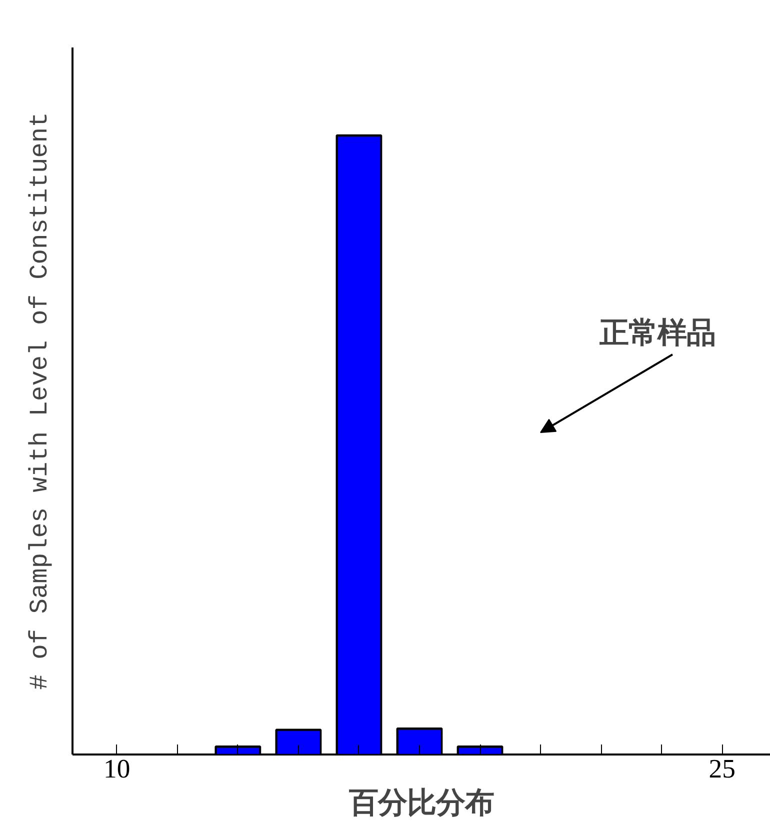 This screenshot has height=822, width=770. I want to click on annotation: 正常样品, so click(657, 333).